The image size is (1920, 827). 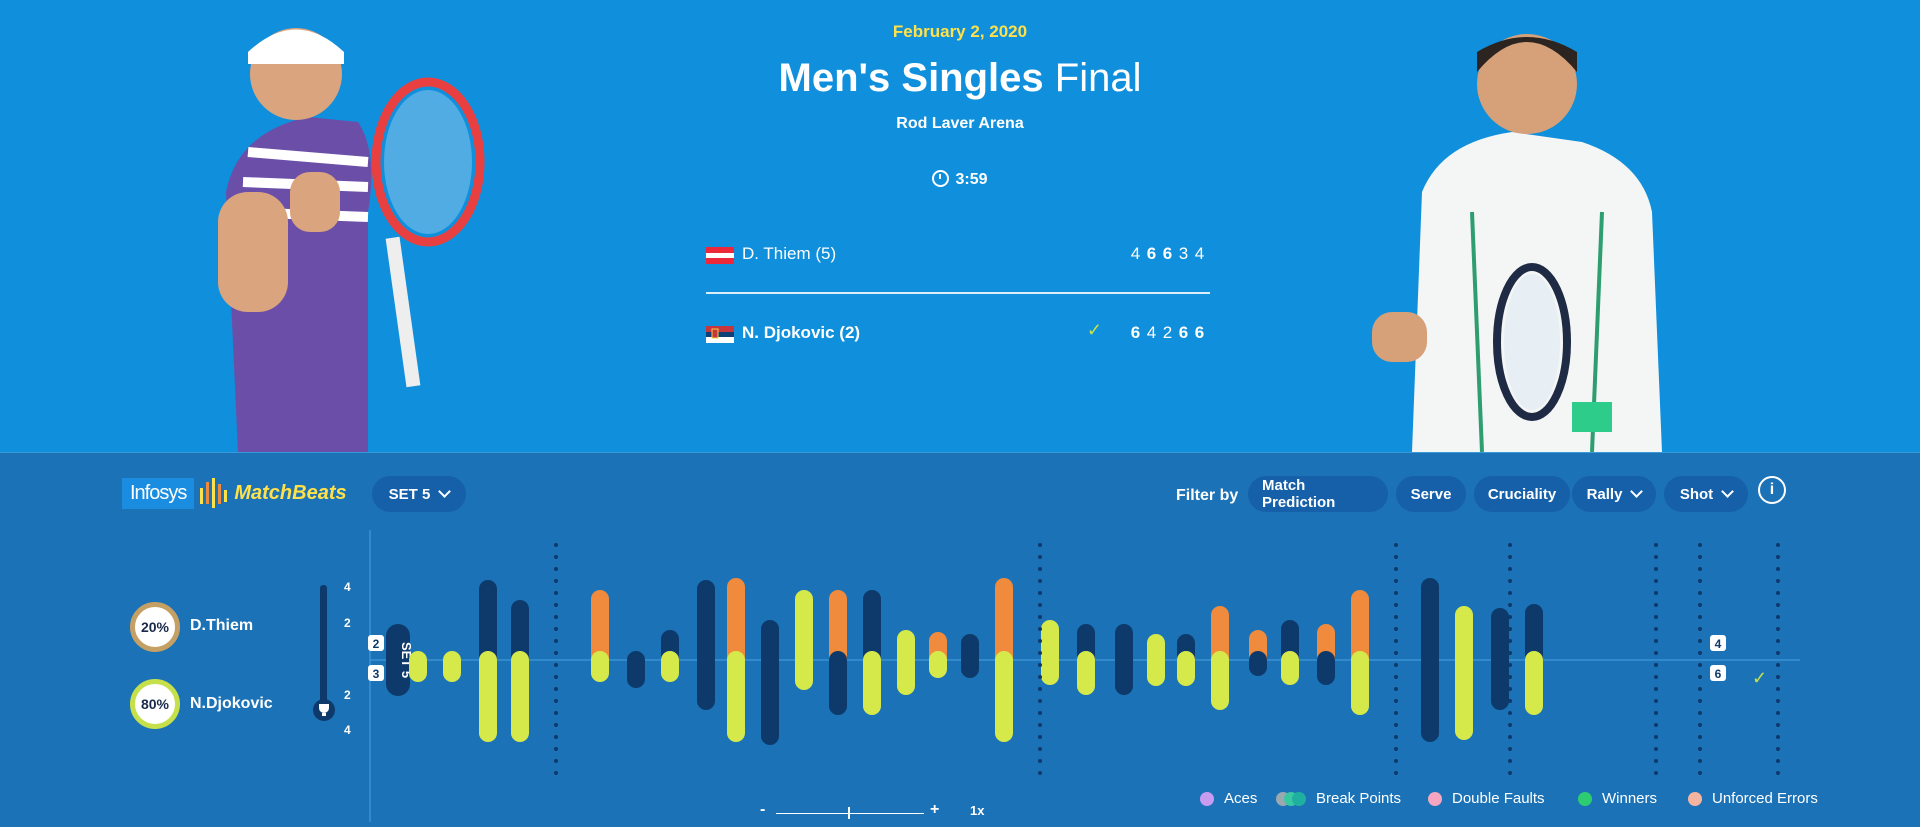 I want to click on match-duration: 3:59, so click(x=960, y=179).